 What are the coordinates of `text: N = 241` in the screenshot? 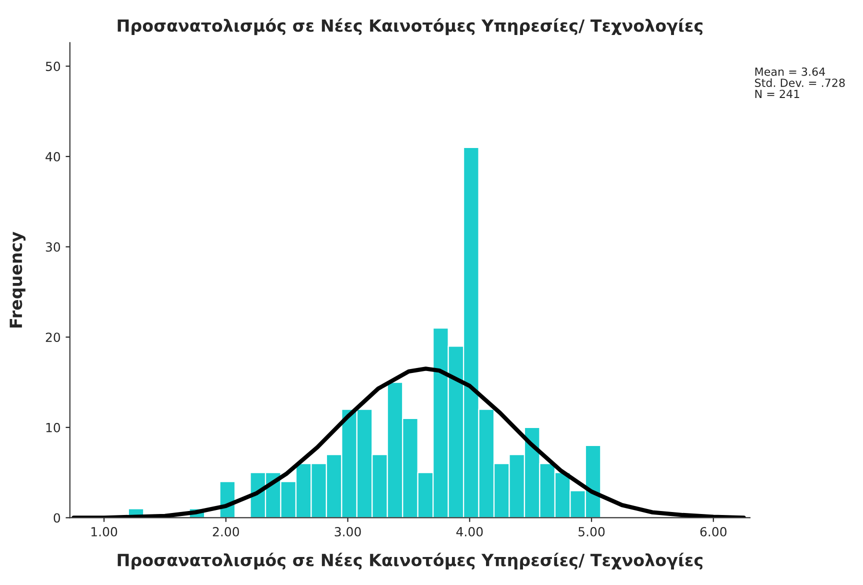 It's located at (777, 94).